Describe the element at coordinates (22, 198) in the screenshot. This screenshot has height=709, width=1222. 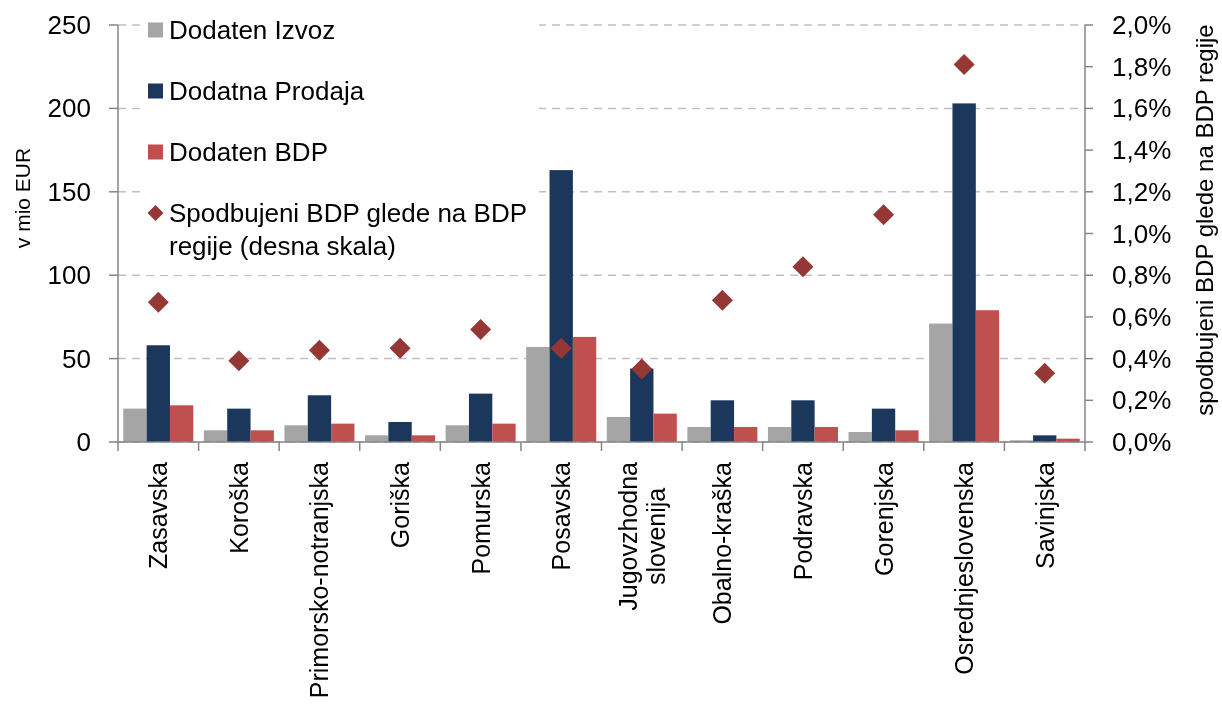
I see `y-axis-title: v mio EUR` at that location.